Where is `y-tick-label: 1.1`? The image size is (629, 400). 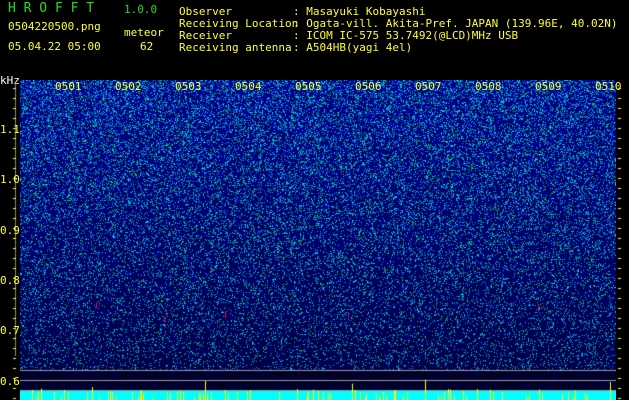
y-tick-label: 1.1 is located at coordinates (10, 129).